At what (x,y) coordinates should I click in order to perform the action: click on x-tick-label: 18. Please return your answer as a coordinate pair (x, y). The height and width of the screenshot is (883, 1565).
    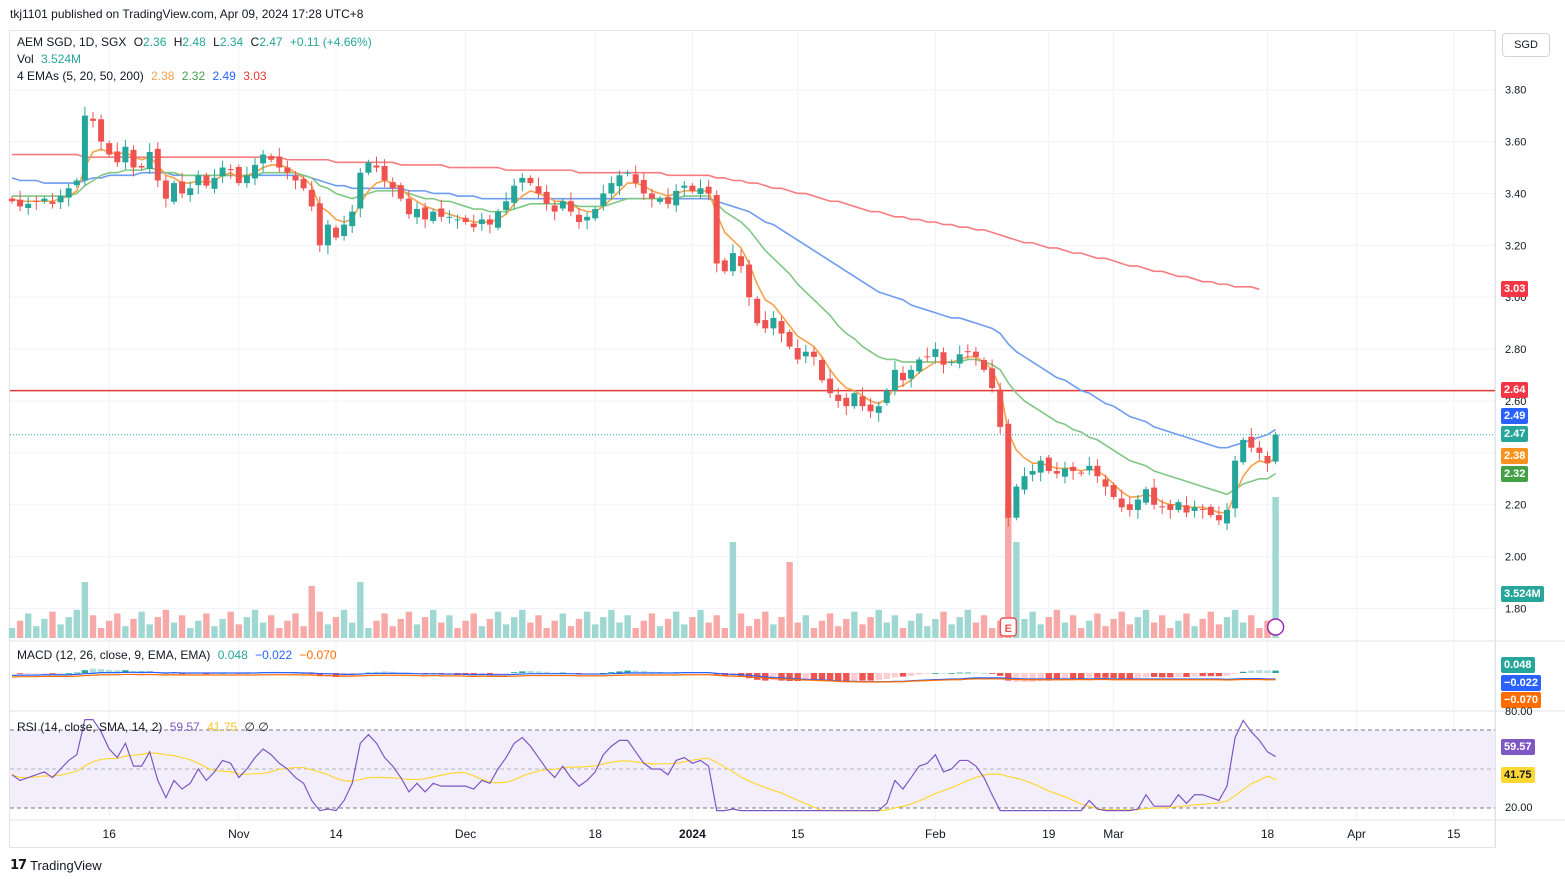
    Looking at the image, I should click on (1268, 834).